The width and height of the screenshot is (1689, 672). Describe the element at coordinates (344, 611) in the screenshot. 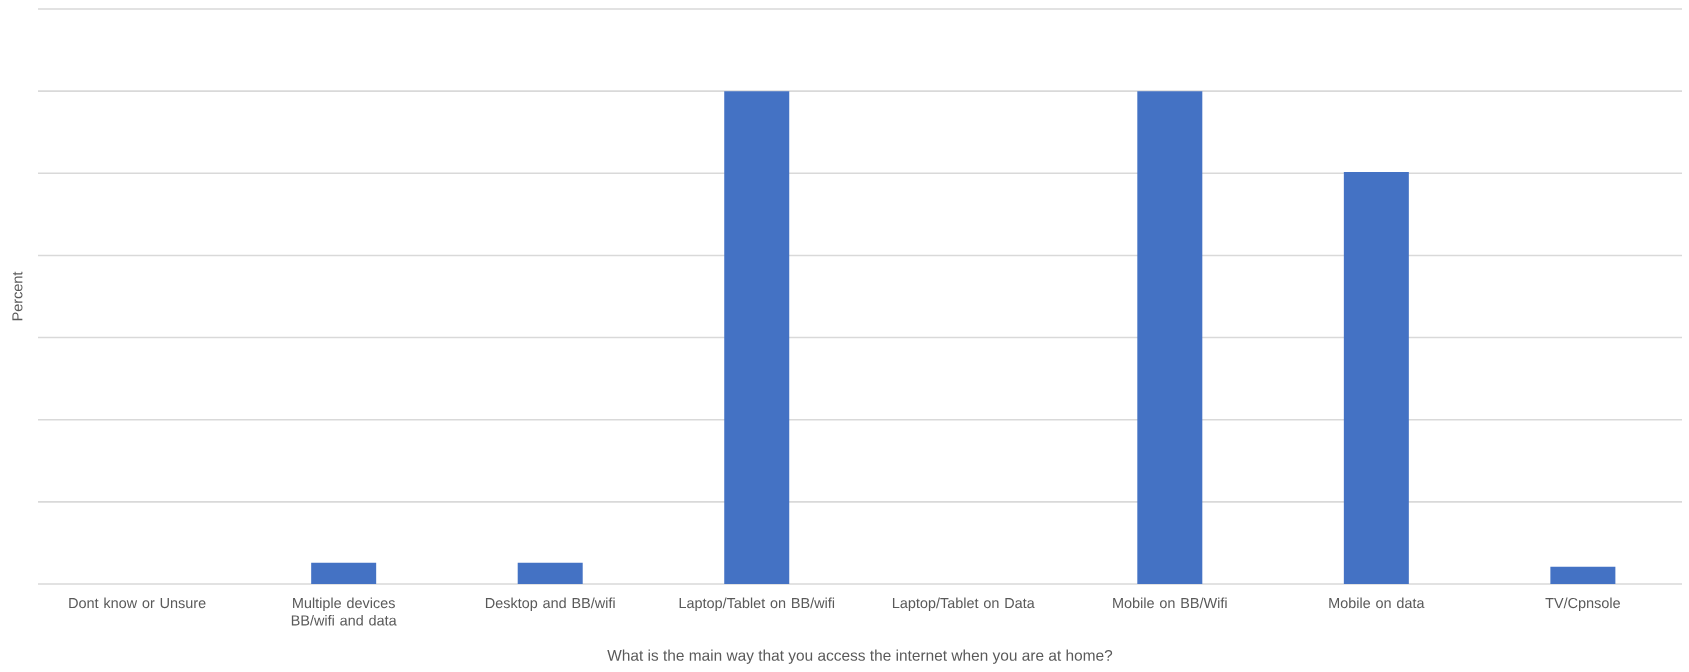

I see `x-tick-label: Multiple devices BB/wifi and data` at that location.